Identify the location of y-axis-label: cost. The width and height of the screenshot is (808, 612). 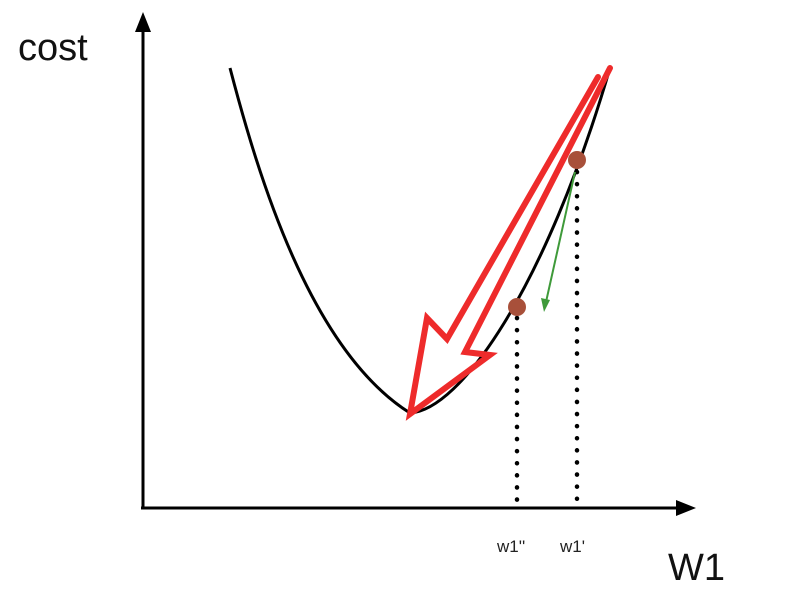
(53, 48).